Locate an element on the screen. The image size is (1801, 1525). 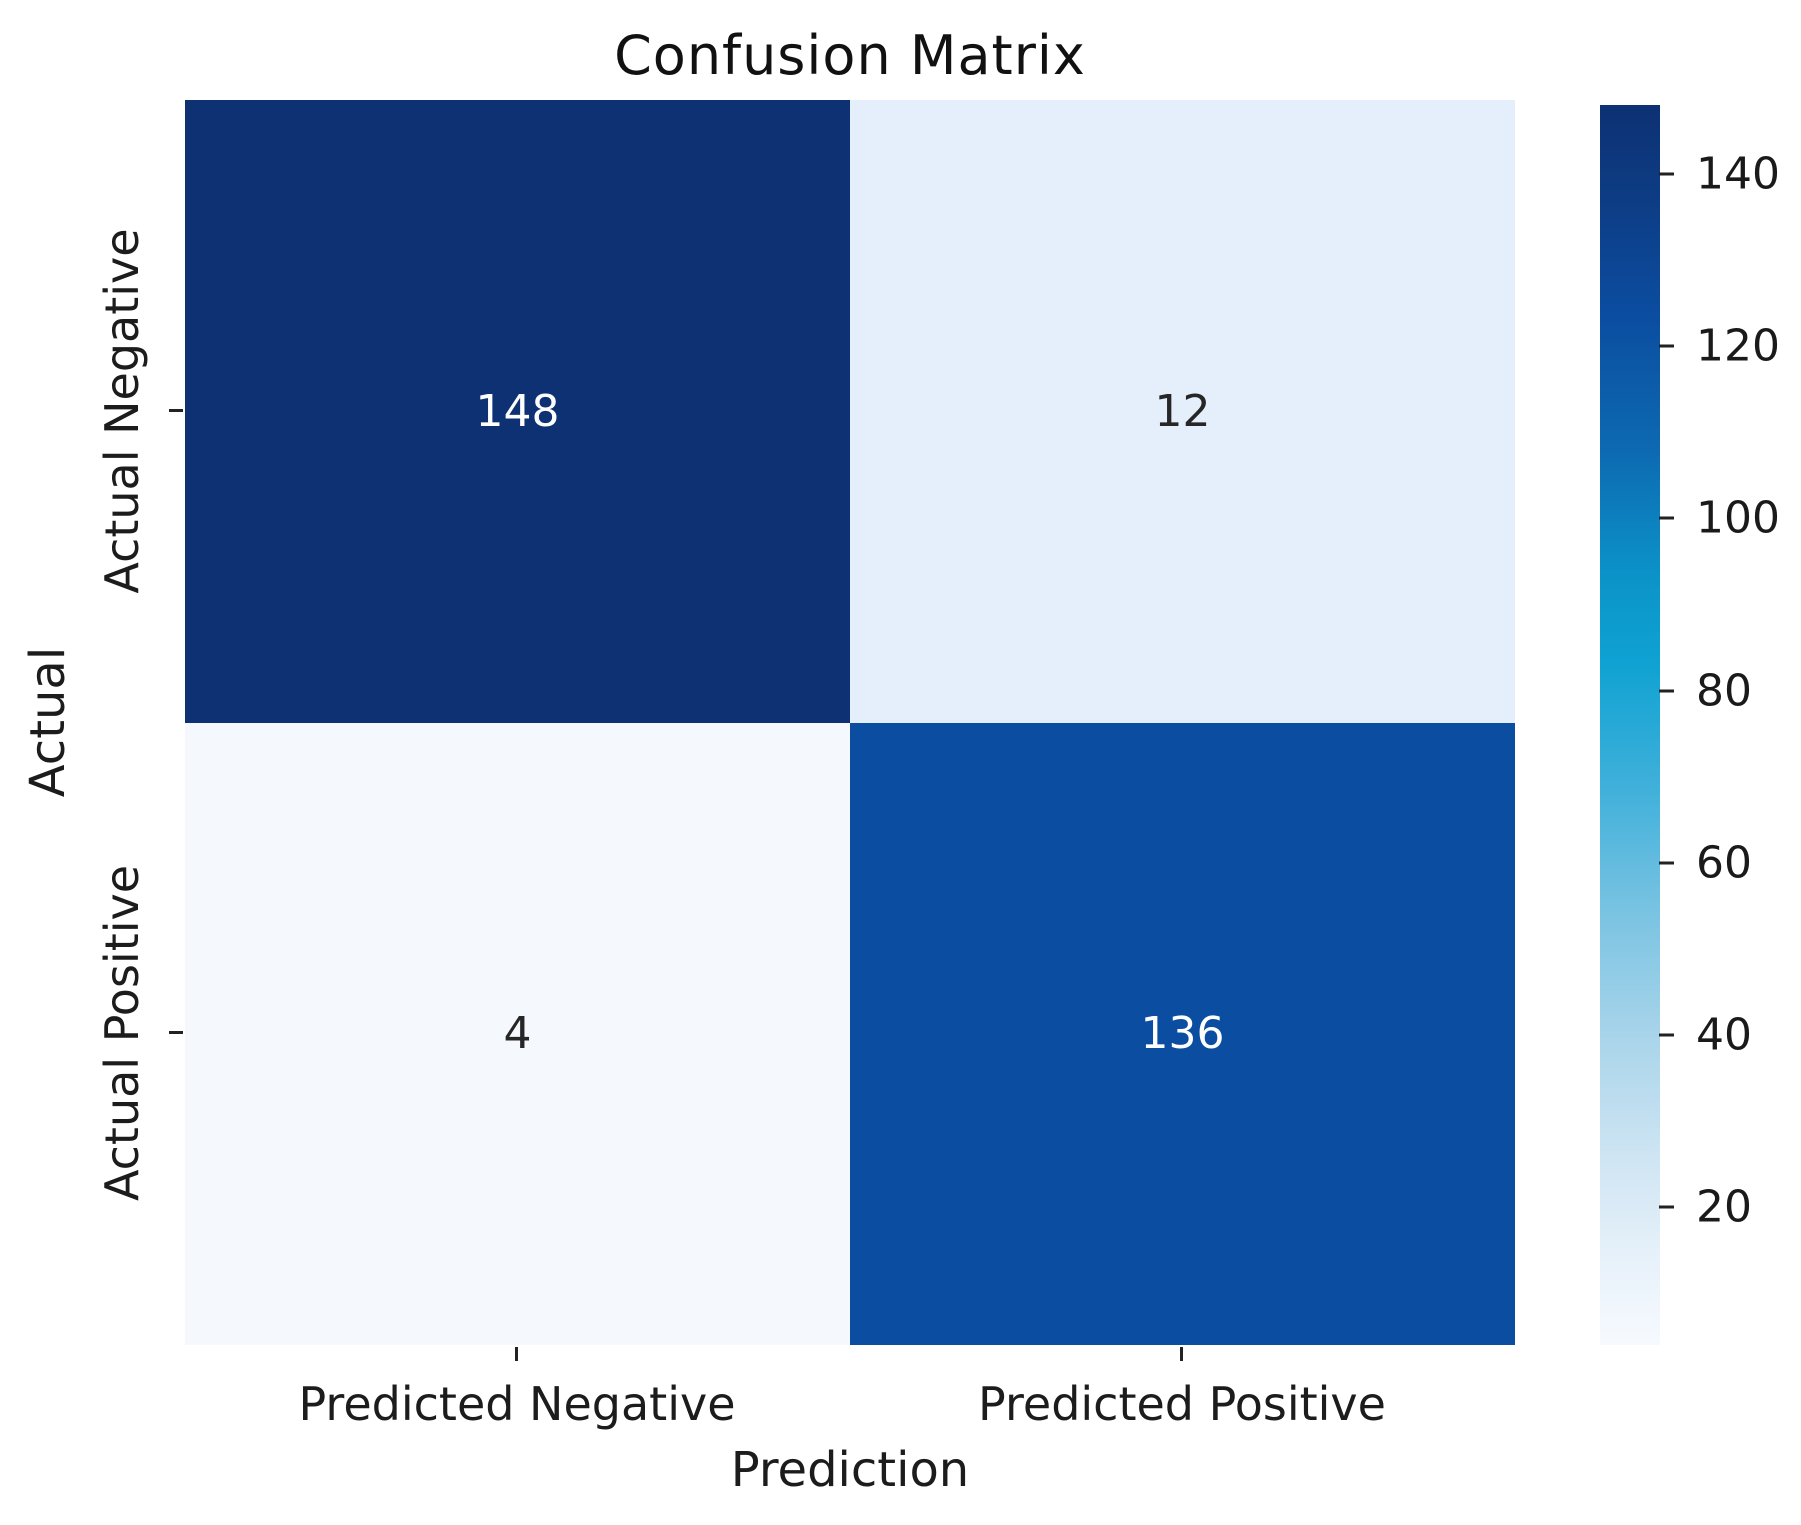
colorbar-tick-label: 40 is located at coordinates (1724, 1035).